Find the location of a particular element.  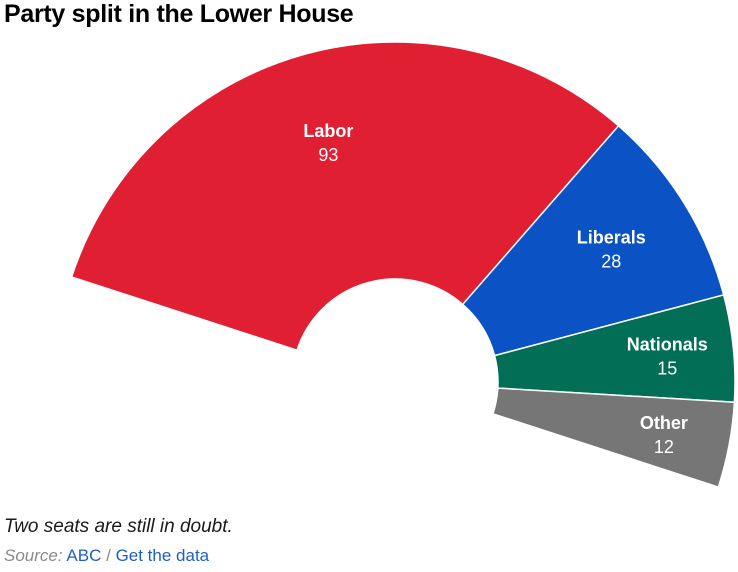

segment-value-liberals: 28 is located at coordinates (611, 262).